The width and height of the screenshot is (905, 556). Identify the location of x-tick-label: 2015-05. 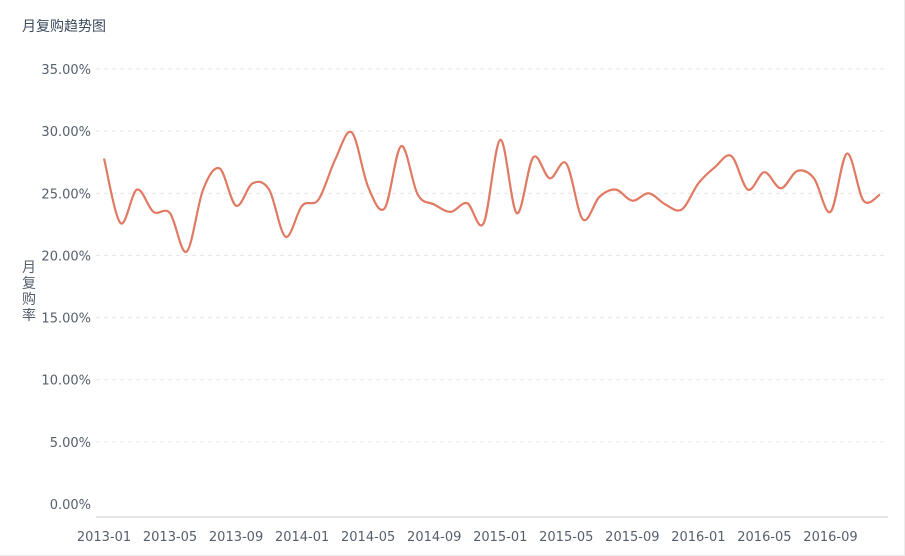
(566, 537).